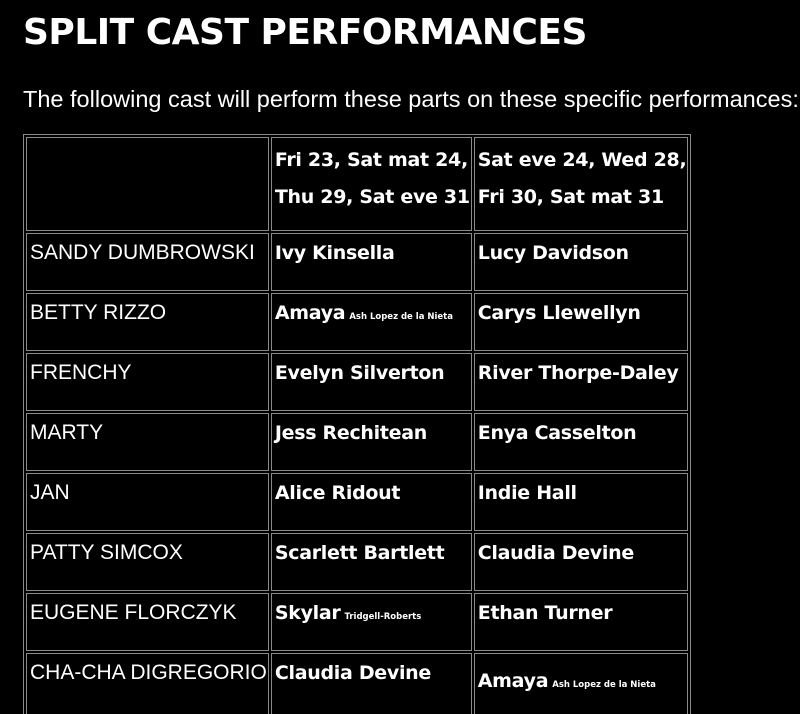  I want to click on role-cell: JAN, so click(147, 502).